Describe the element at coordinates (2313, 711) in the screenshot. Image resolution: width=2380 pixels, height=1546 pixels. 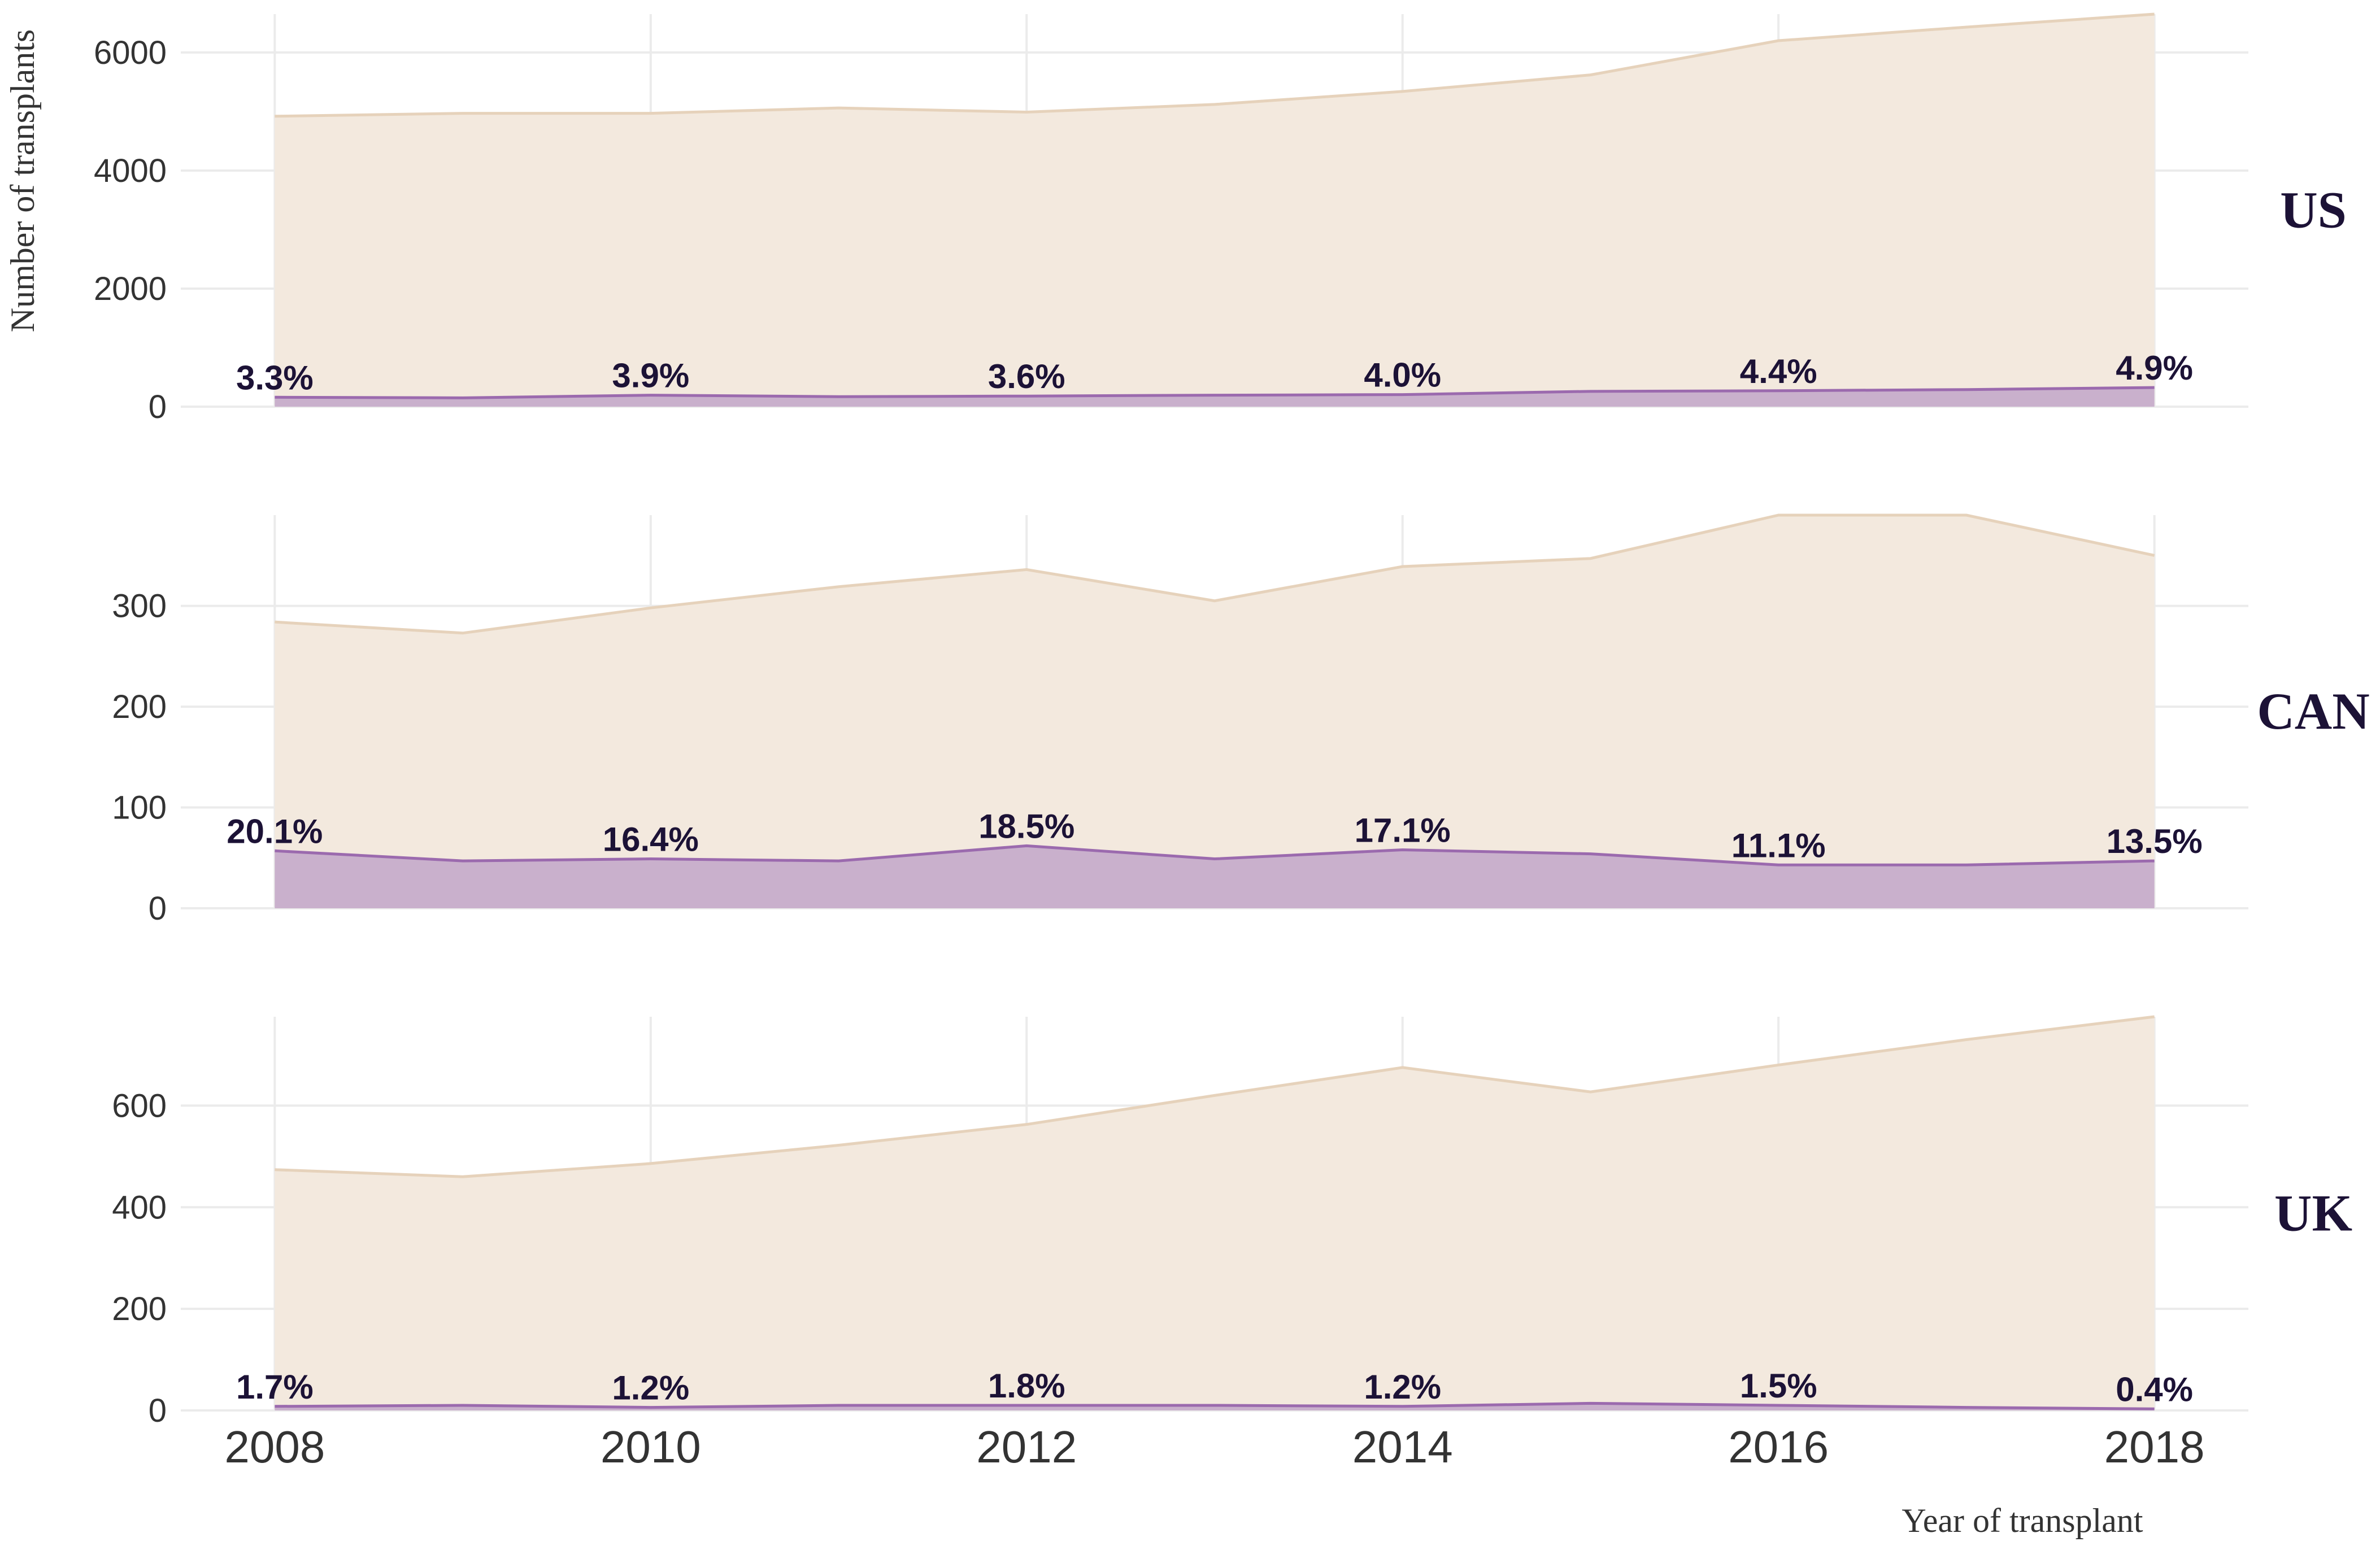
I see `strip-label-can: CAN` at that location.